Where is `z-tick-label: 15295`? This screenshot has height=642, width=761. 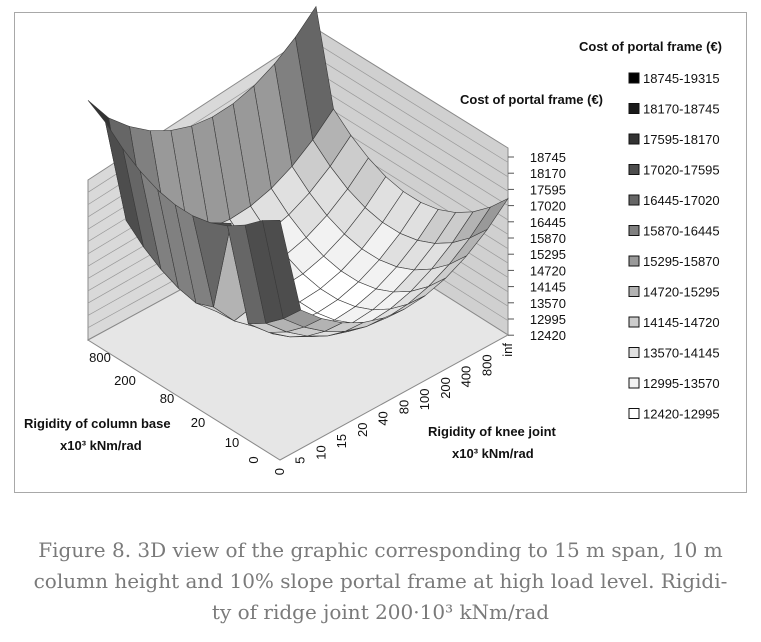
z-tick-label: 15295 is located at coordinates (548, 254).